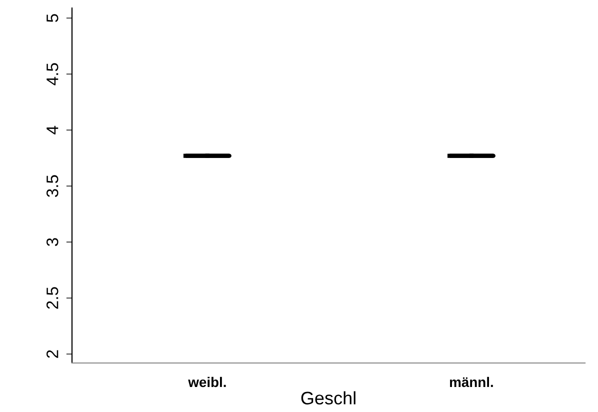  I want to click on x-tick-label: weibl., so click(207, 382).